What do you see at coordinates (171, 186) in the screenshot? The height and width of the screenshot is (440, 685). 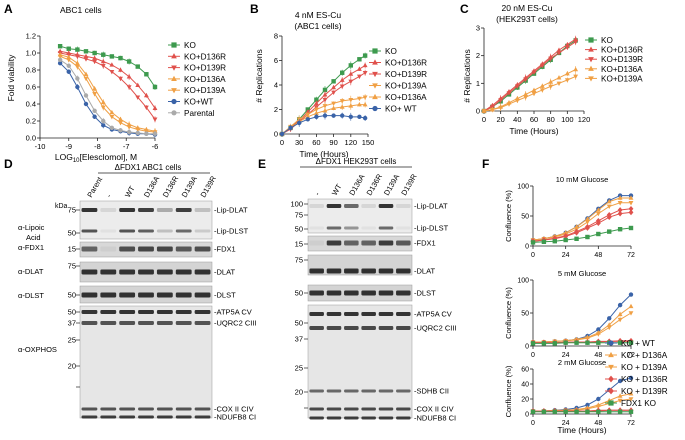 I see `lane-label: D136R` at bounding box center [171, 186].